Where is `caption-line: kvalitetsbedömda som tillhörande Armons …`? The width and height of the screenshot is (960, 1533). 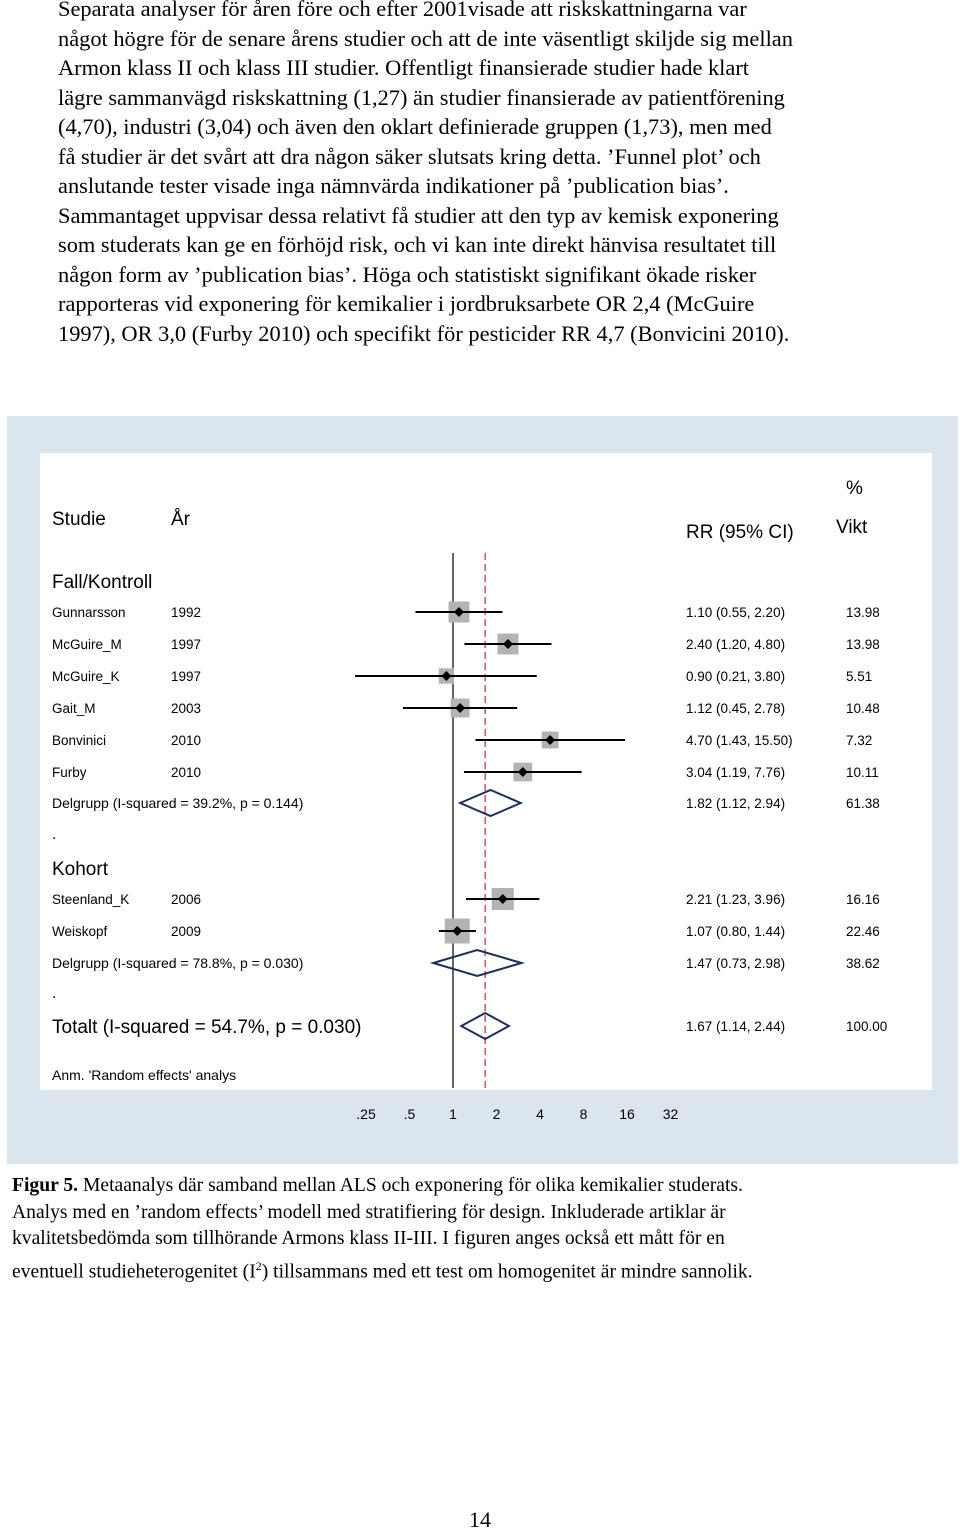
caption-line: kvalitetsbedömda som tillhörande Armons … is located at coordinates (368, 1238).